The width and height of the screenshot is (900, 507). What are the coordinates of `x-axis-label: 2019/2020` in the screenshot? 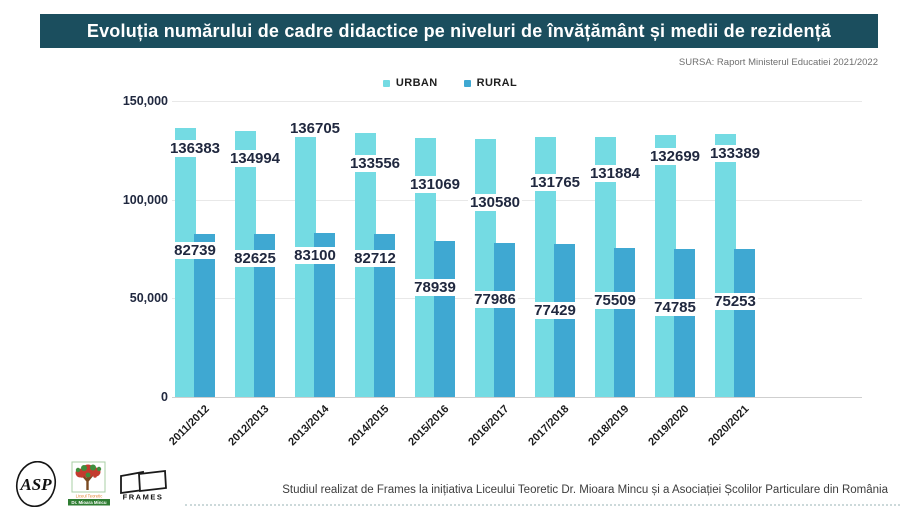 It's located at (669, 426).